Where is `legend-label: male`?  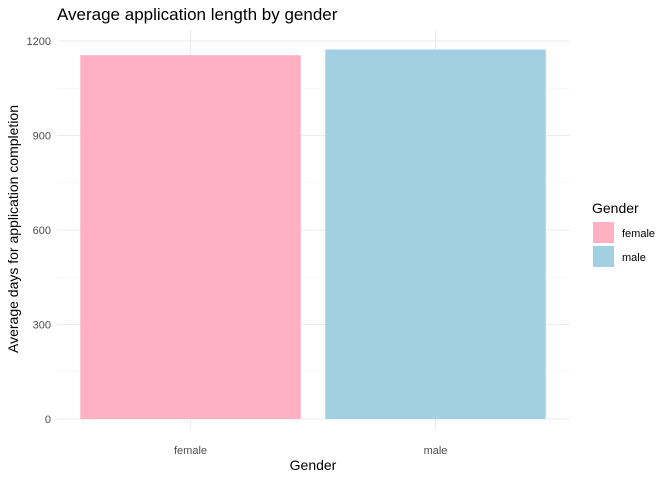 legend-label: male is located at coordinates (634, 258).